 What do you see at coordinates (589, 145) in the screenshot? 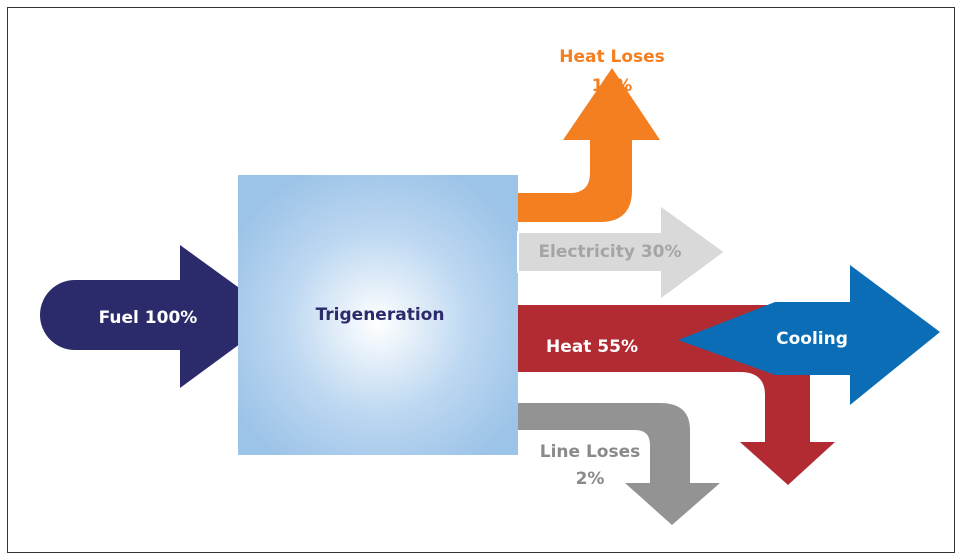
I see `heat-loss-arrow` at bounding box center [589, 145].